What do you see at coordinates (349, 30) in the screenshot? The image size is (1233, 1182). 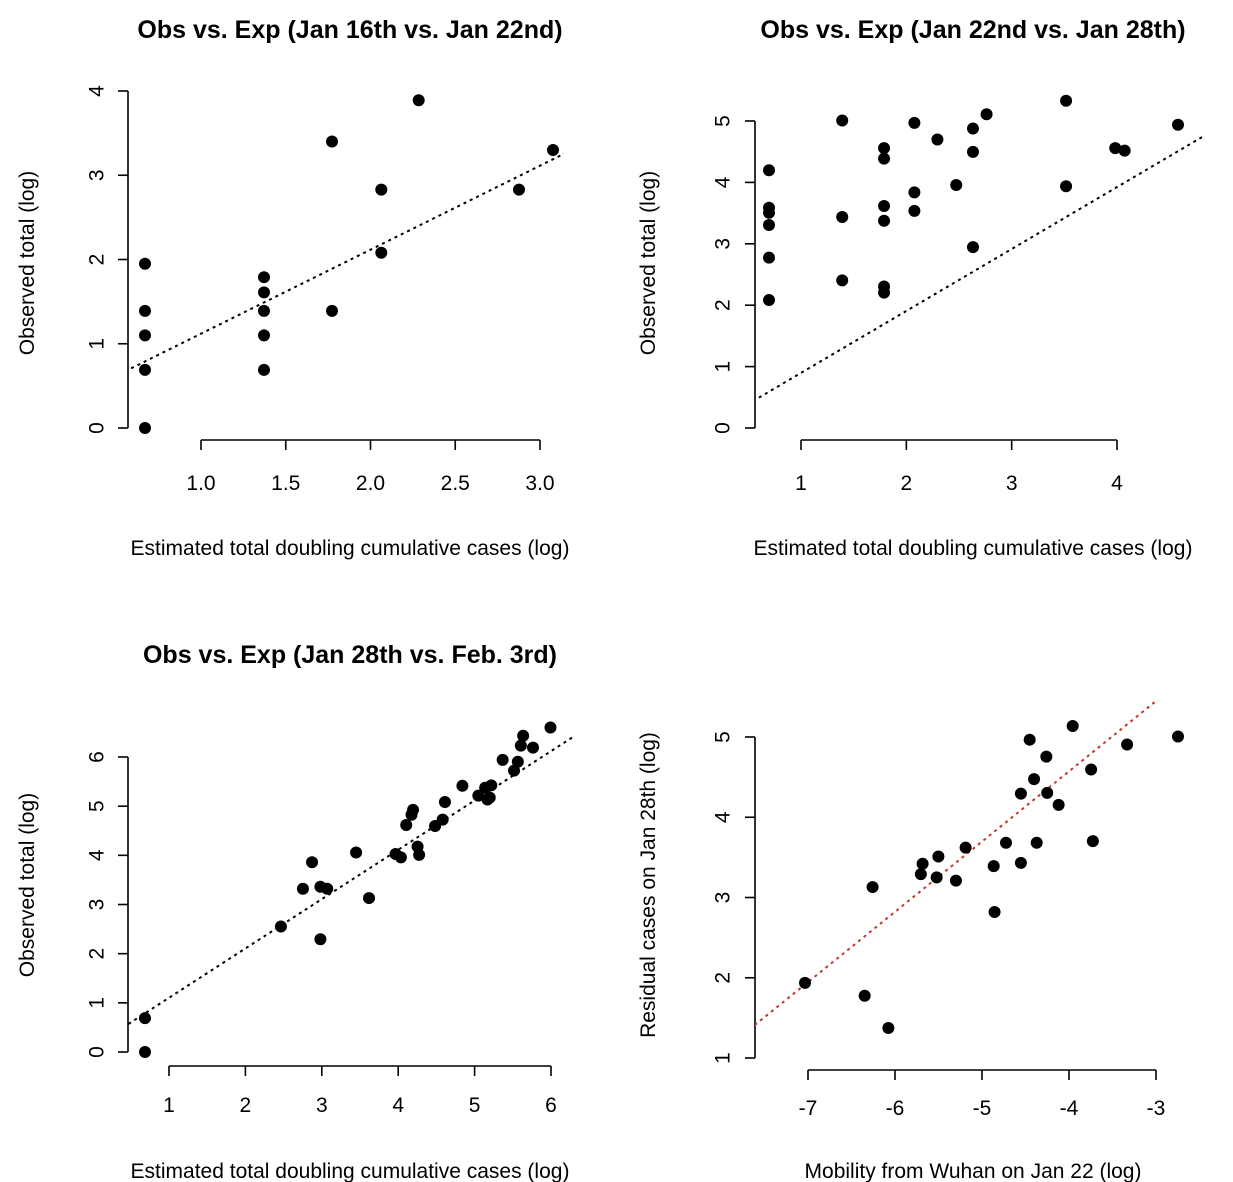 I see `chart-title: Obs vs. Exp (Jan 16th vs. Jan 22nd)` at bounding box center [349, 30].